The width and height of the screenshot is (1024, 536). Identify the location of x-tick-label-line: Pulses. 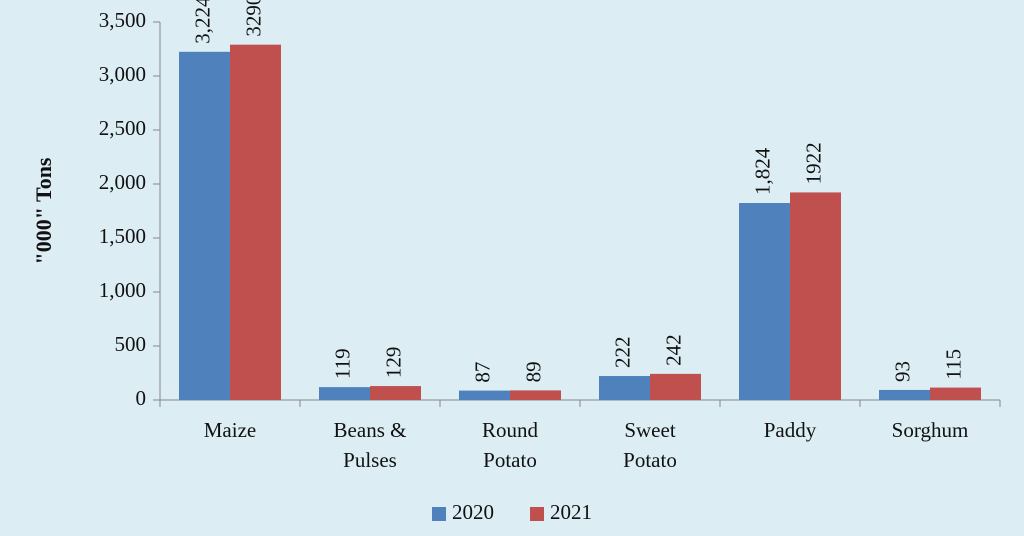
(370, 460).